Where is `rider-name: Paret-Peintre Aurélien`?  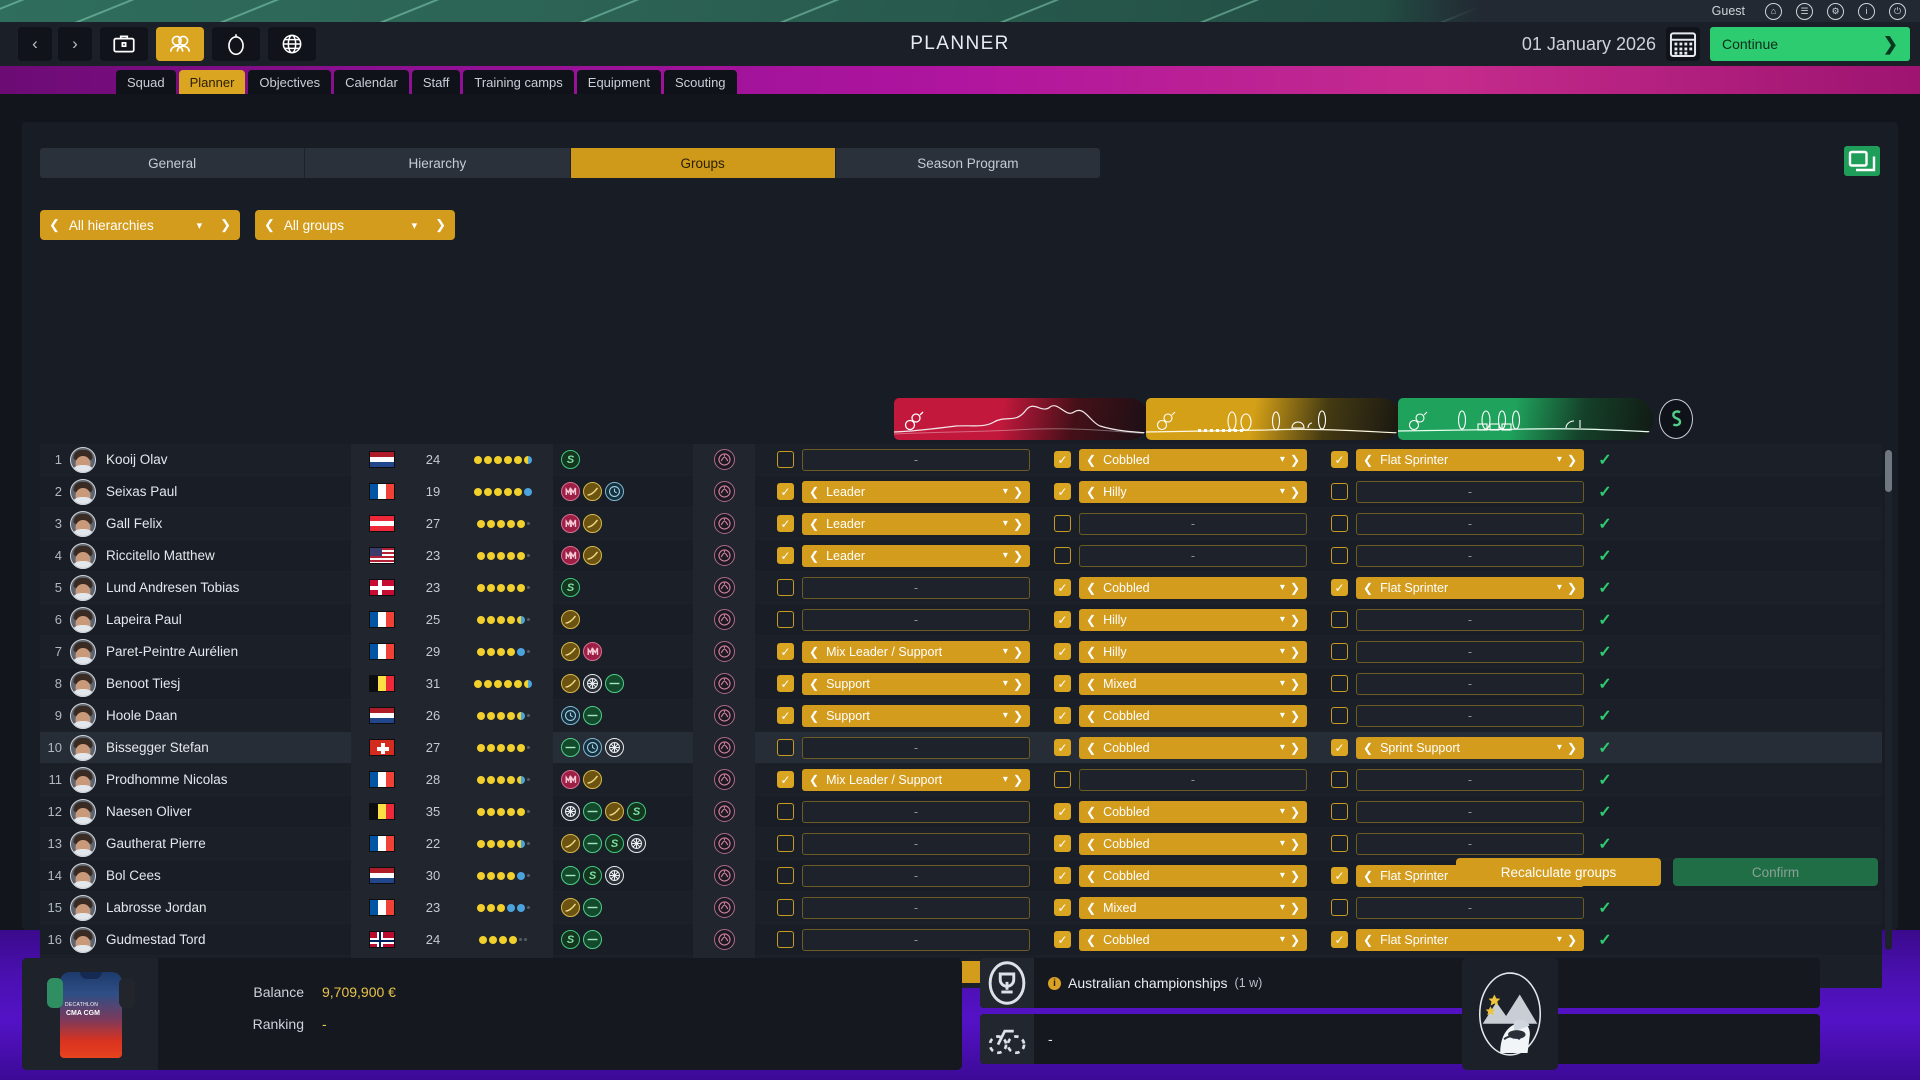
rider-name: Paret-Peintre Aurélien is located at coordinates (172, 651).